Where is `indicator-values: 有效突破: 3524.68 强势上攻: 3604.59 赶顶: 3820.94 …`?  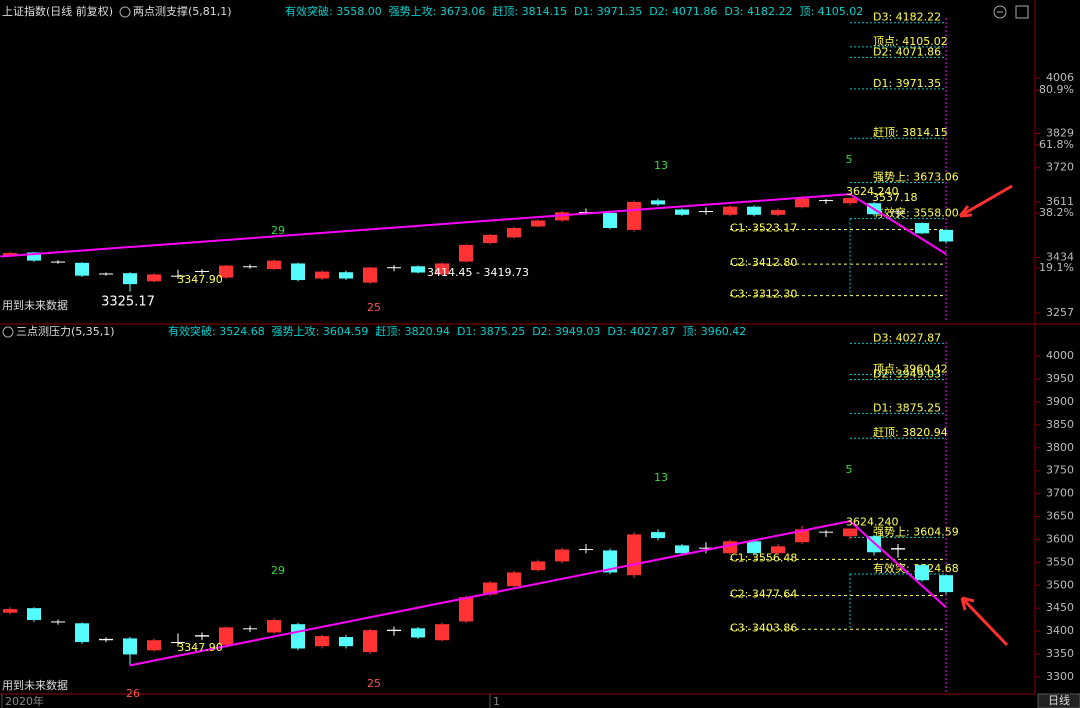 indicator-values: 有效突破: 3524.68 强势上攻: 3604.59 赶顶: 3820.94 … is located at coordinates (457, 331).